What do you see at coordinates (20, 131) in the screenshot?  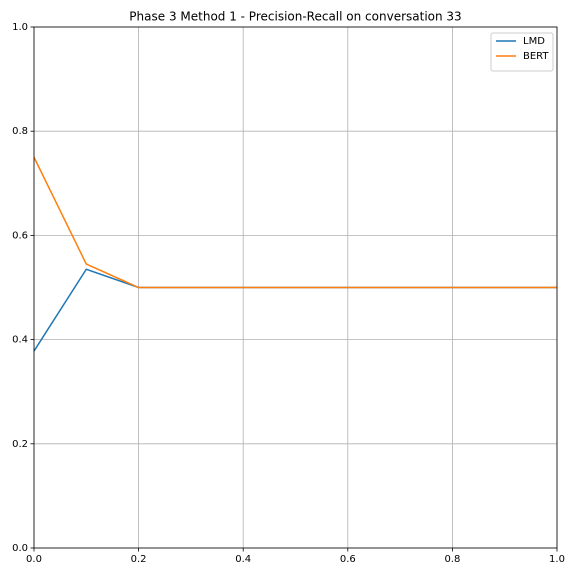 I see `y-tick-label: 0.8` at bounding box center [20, 131].